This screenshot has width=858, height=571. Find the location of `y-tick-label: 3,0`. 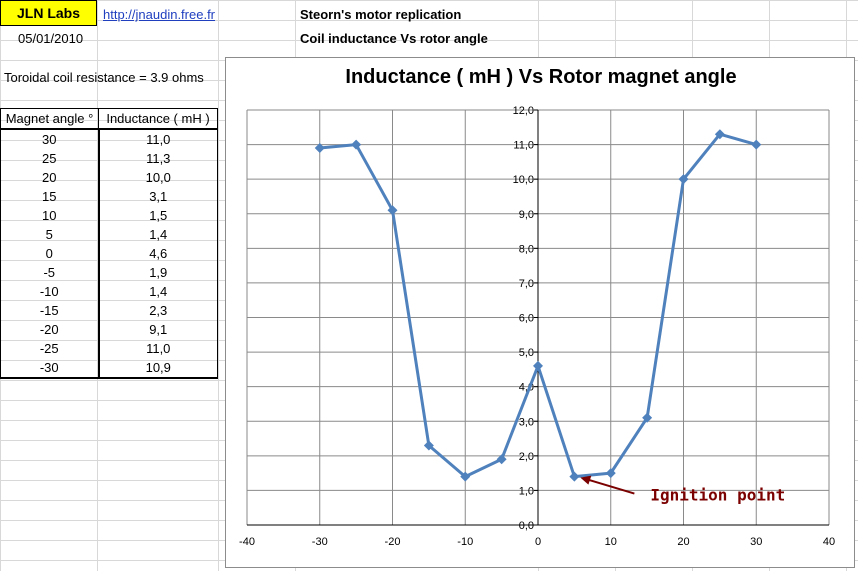

y-tick-label: 3,0 is located at coordinates (526, 422).